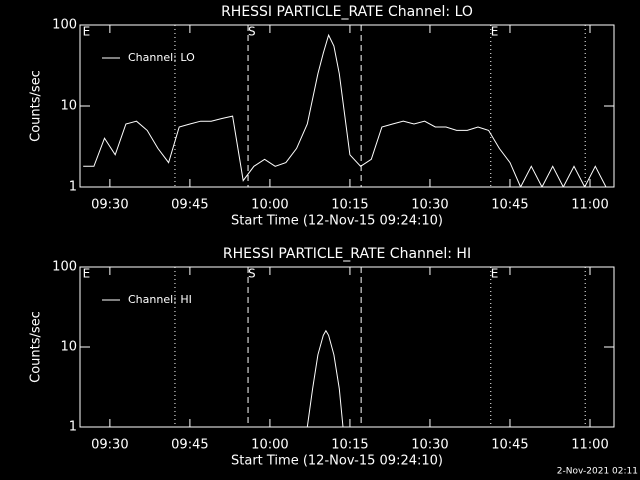  Describe the element at coordinates (347, 12) in the screenshot. I see `chart-title: RHESSI PARTICLE_RATE Channel: LO` at that location.